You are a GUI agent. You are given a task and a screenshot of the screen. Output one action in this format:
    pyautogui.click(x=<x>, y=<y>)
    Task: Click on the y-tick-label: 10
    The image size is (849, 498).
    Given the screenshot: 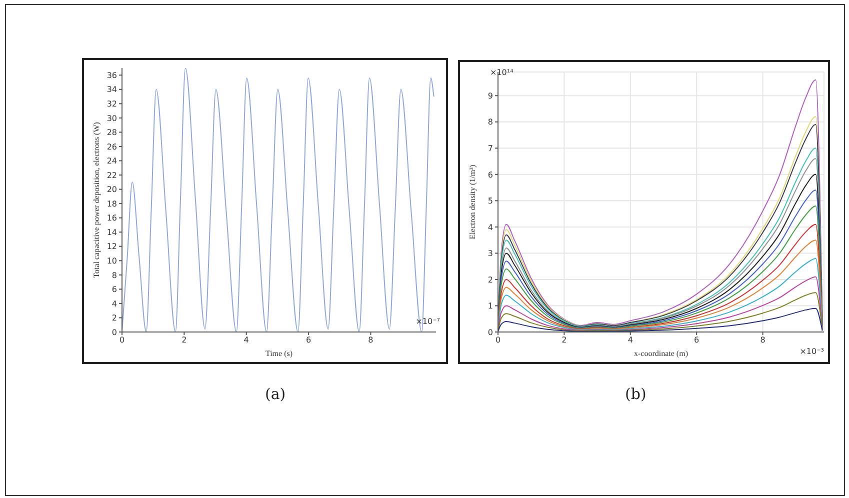 What is the action you would take?
    pyautogui.click(x=111, y=261)
    